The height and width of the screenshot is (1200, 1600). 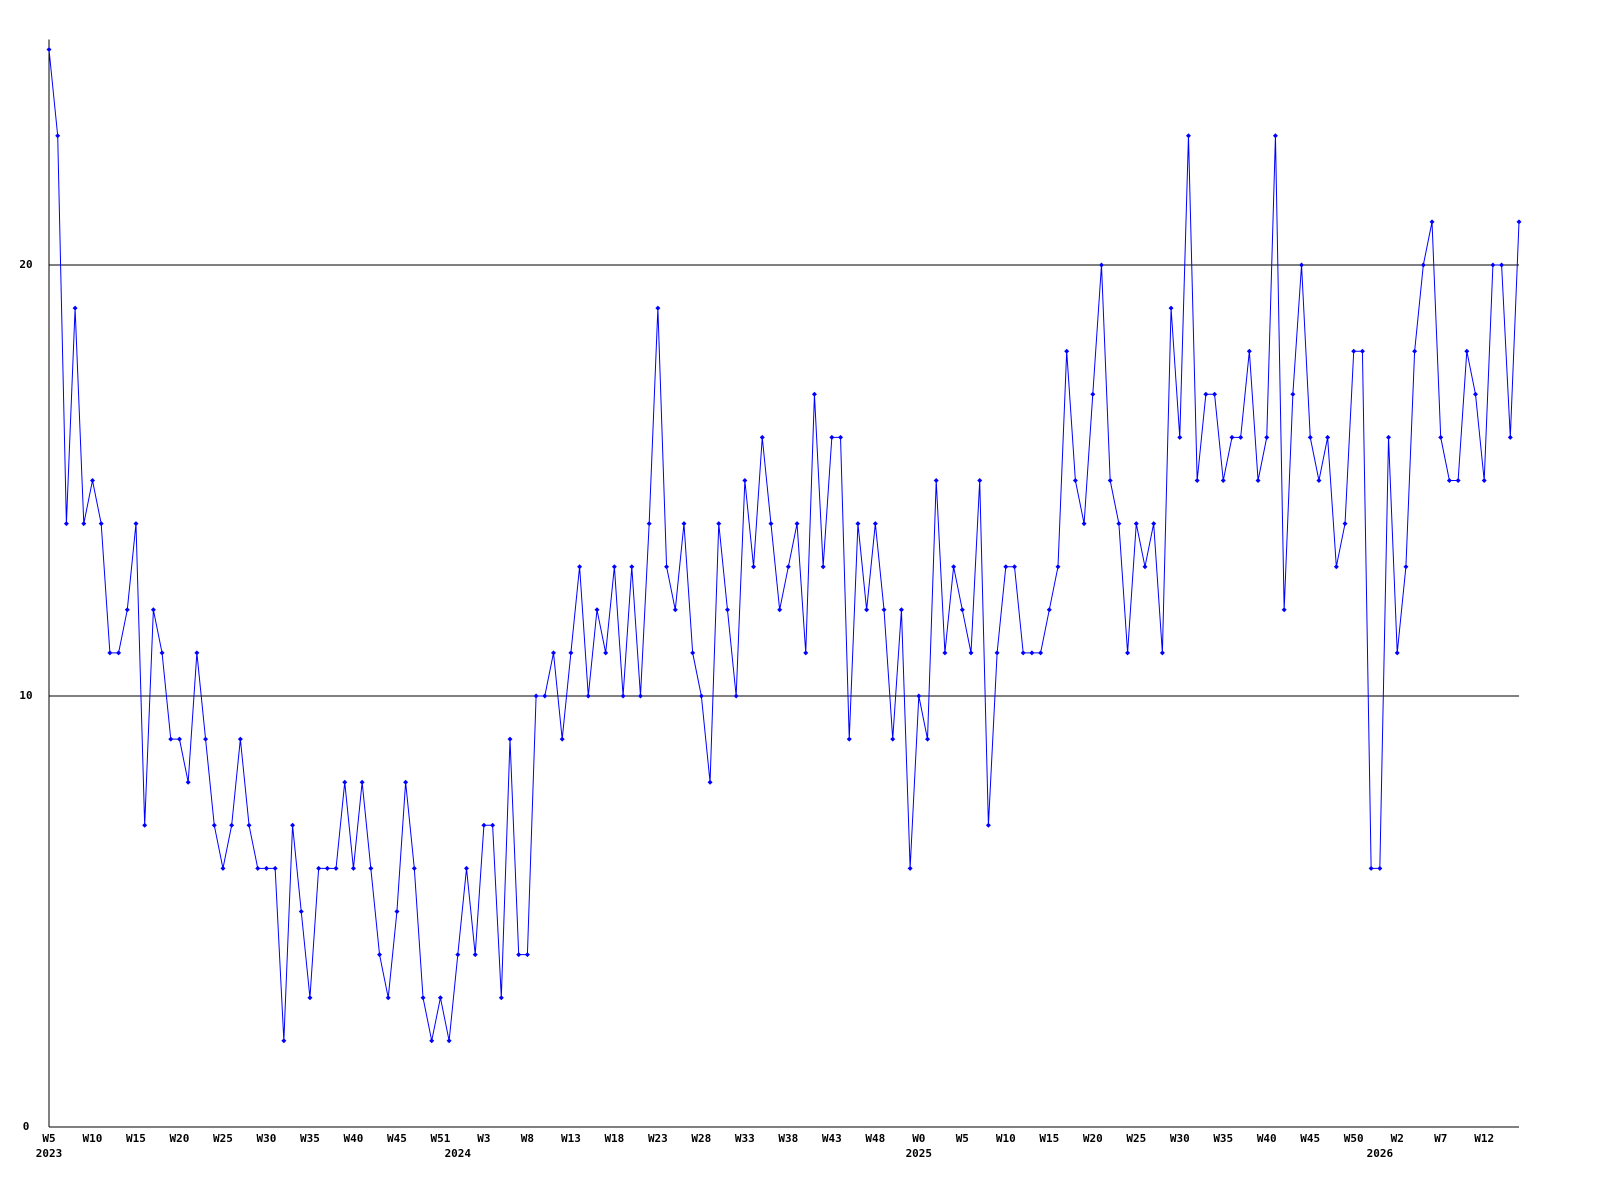 What do you see at coordinates (267, 1138) in the screenshot?
I see `x-tick-label: W30` at bounding box center [267, 1138].